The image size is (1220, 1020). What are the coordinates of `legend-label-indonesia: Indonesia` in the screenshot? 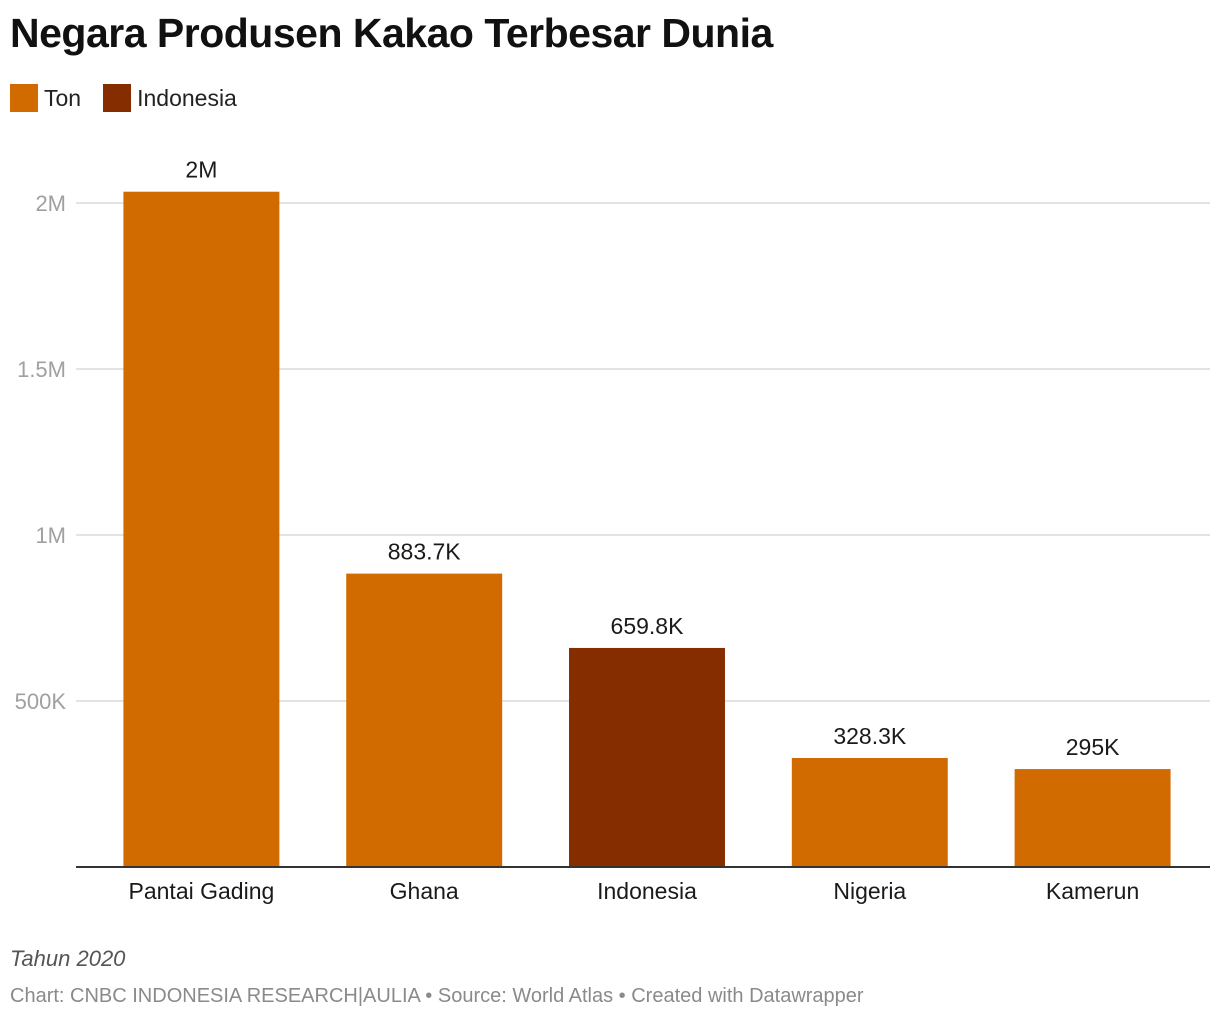 It's located at (187, 97).